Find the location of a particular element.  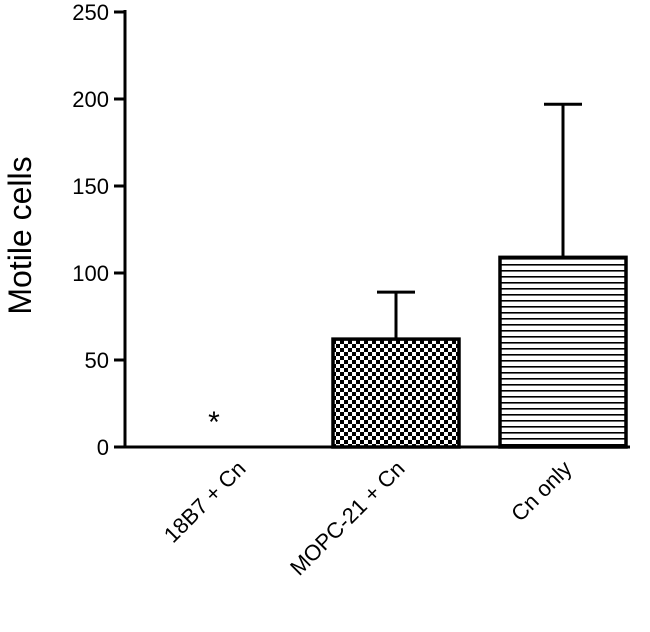

y-tick-label: 0 is located at coordinates (103, 447).